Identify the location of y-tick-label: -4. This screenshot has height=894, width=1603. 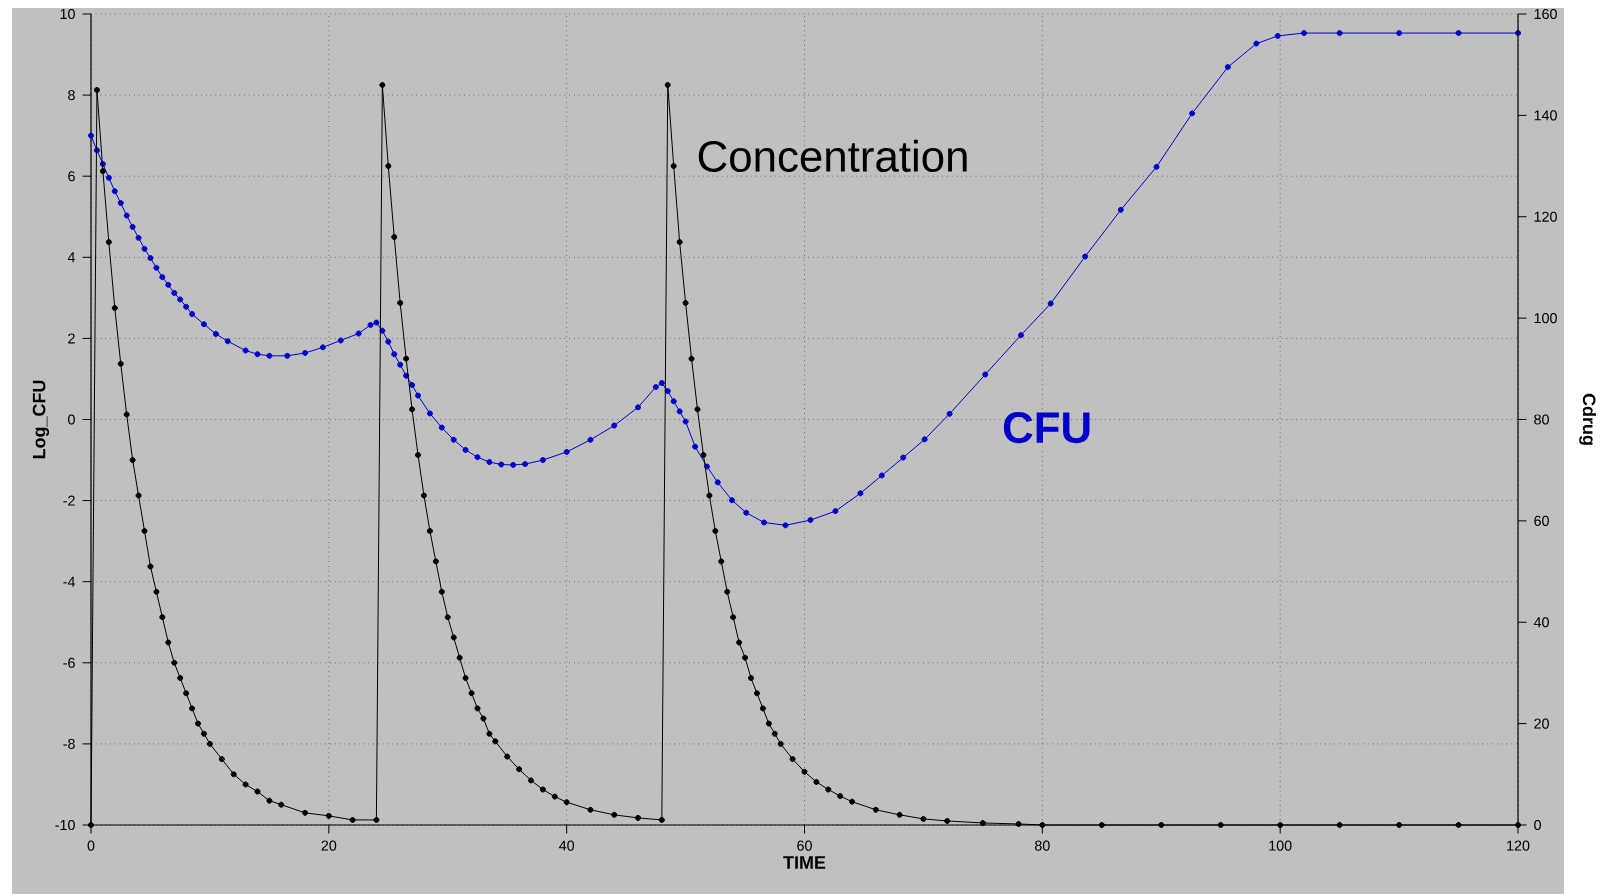
(69, 581).